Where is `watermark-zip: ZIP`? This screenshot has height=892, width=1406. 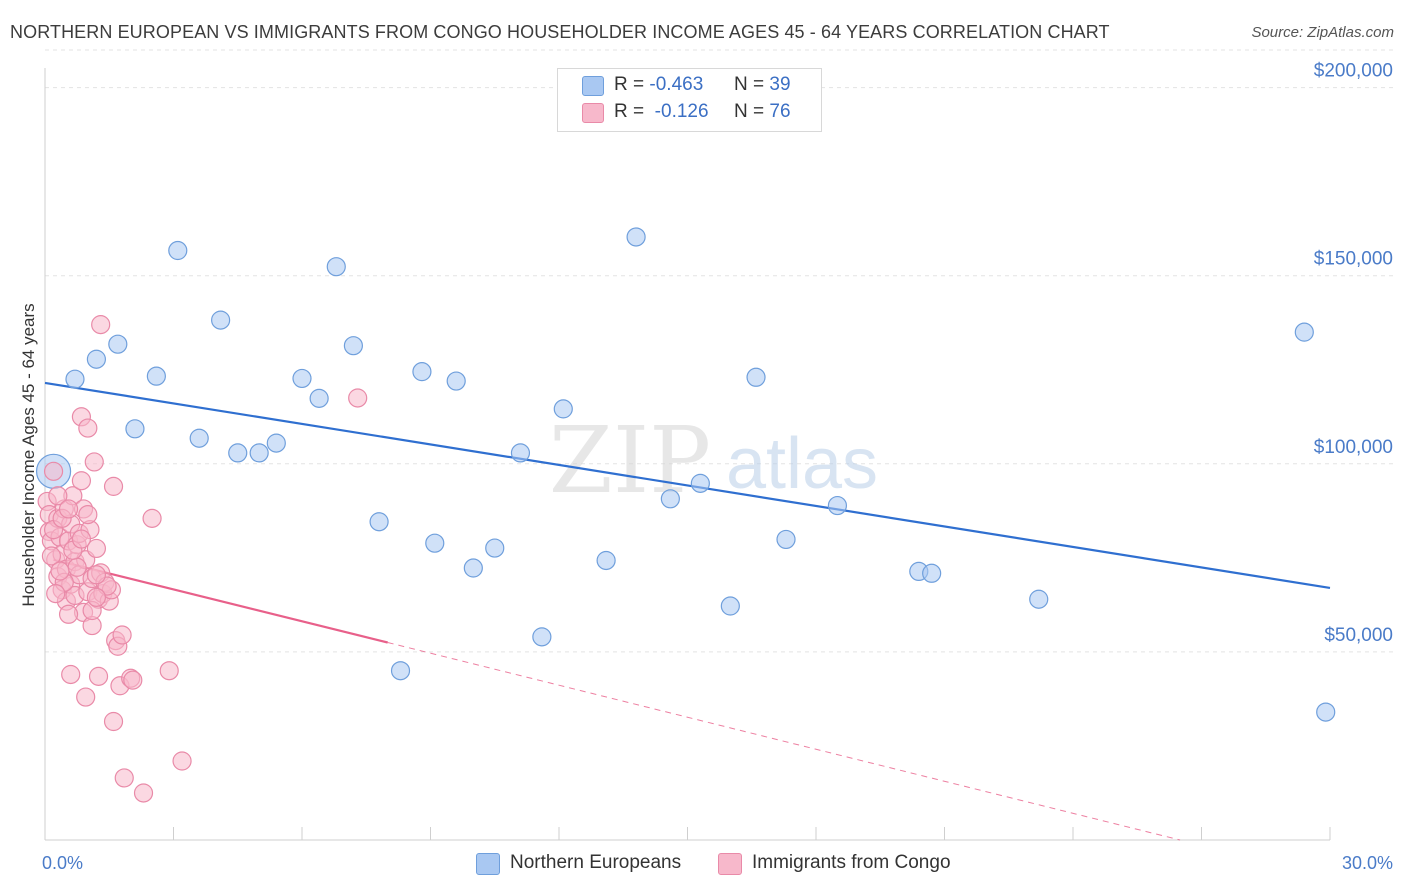 watermark-zip: ZIP is located at coordinates (630, 460).